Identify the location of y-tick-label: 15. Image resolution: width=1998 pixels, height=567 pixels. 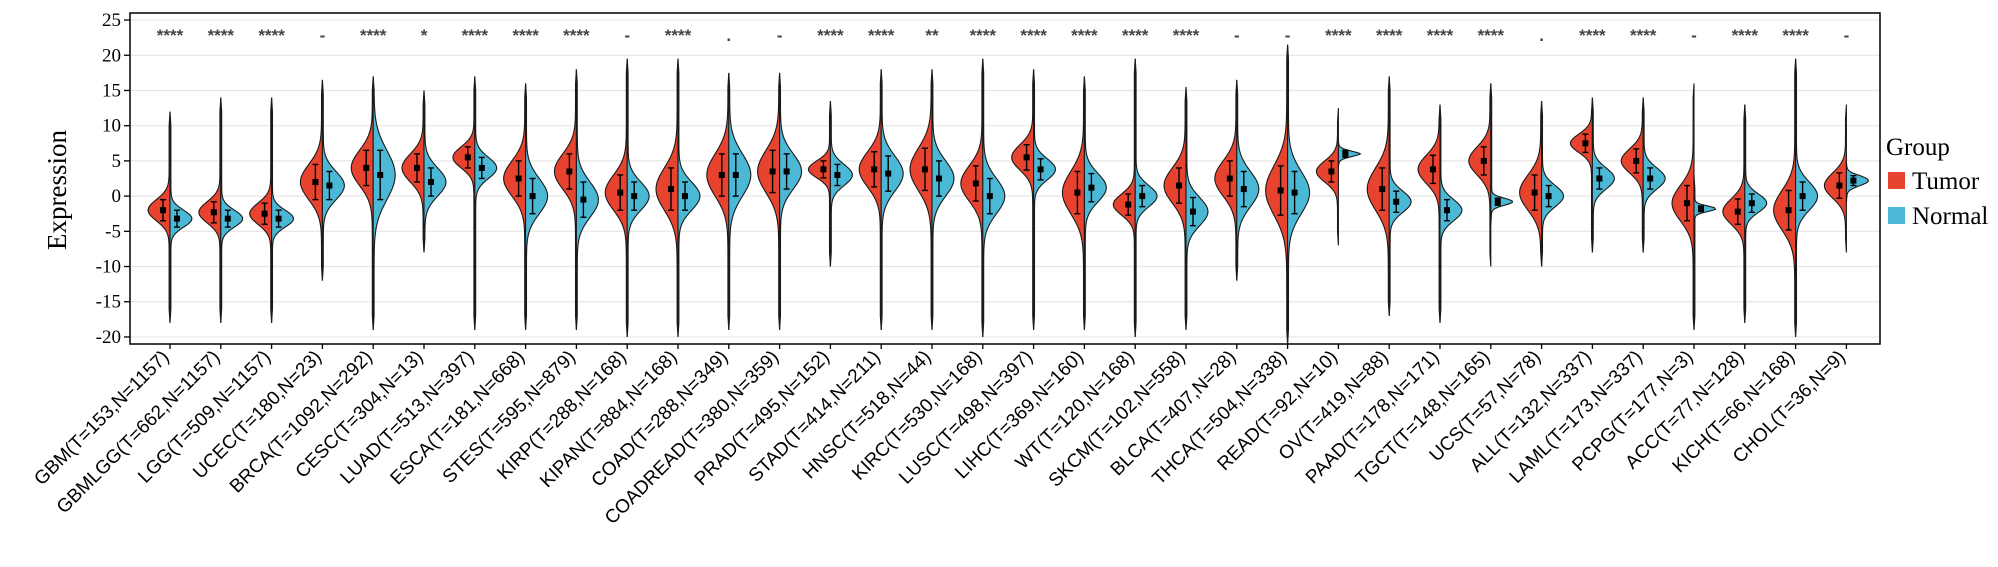
(111, 90).